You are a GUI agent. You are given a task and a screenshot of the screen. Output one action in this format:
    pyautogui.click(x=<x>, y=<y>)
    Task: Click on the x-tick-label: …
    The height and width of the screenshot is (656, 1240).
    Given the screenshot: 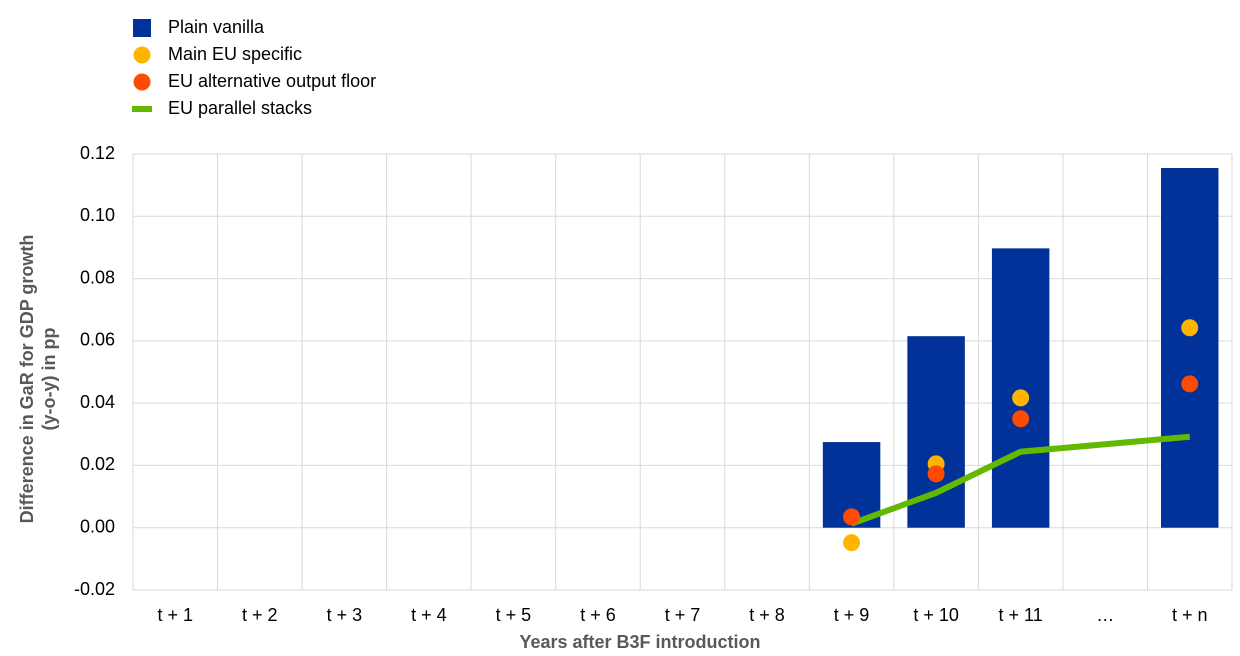 What is the action you would take?
    pyautogui.click(x=1105, y=615)
    